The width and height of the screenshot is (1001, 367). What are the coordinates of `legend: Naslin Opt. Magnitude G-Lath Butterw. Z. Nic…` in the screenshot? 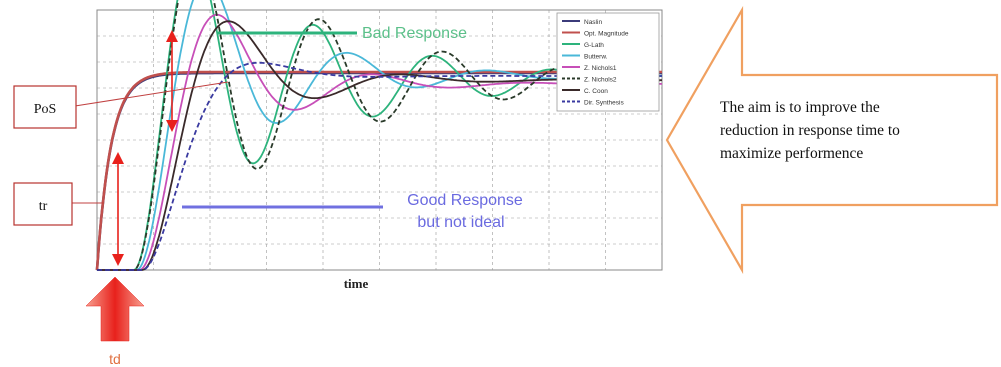 It's located at (608, 62).